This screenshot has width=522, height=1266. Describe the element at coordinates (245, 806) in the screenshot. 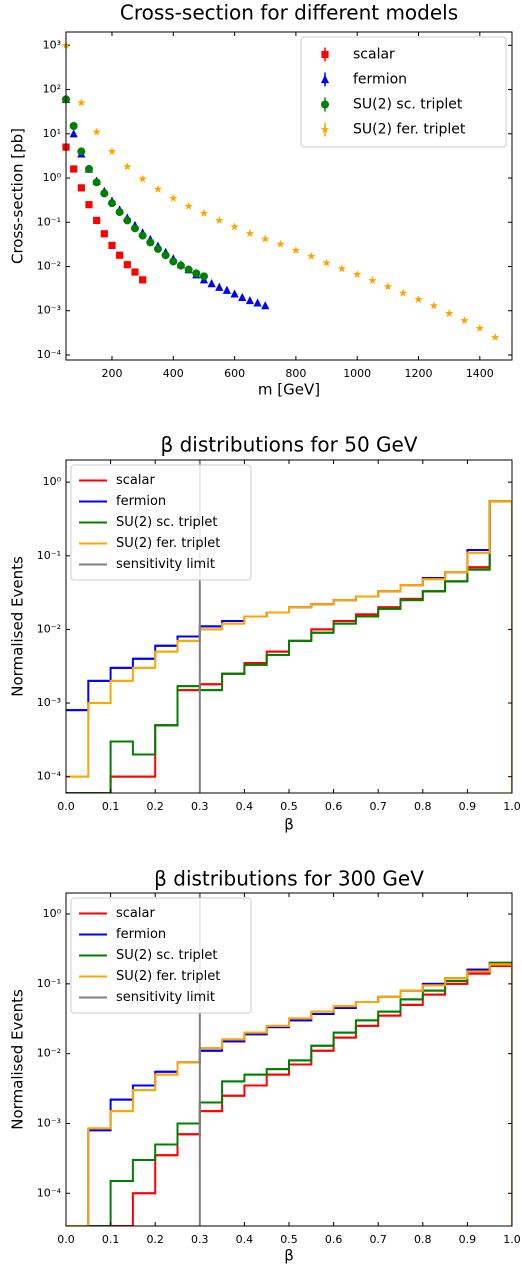

I see `x-tick-label: 0.4` at that location.